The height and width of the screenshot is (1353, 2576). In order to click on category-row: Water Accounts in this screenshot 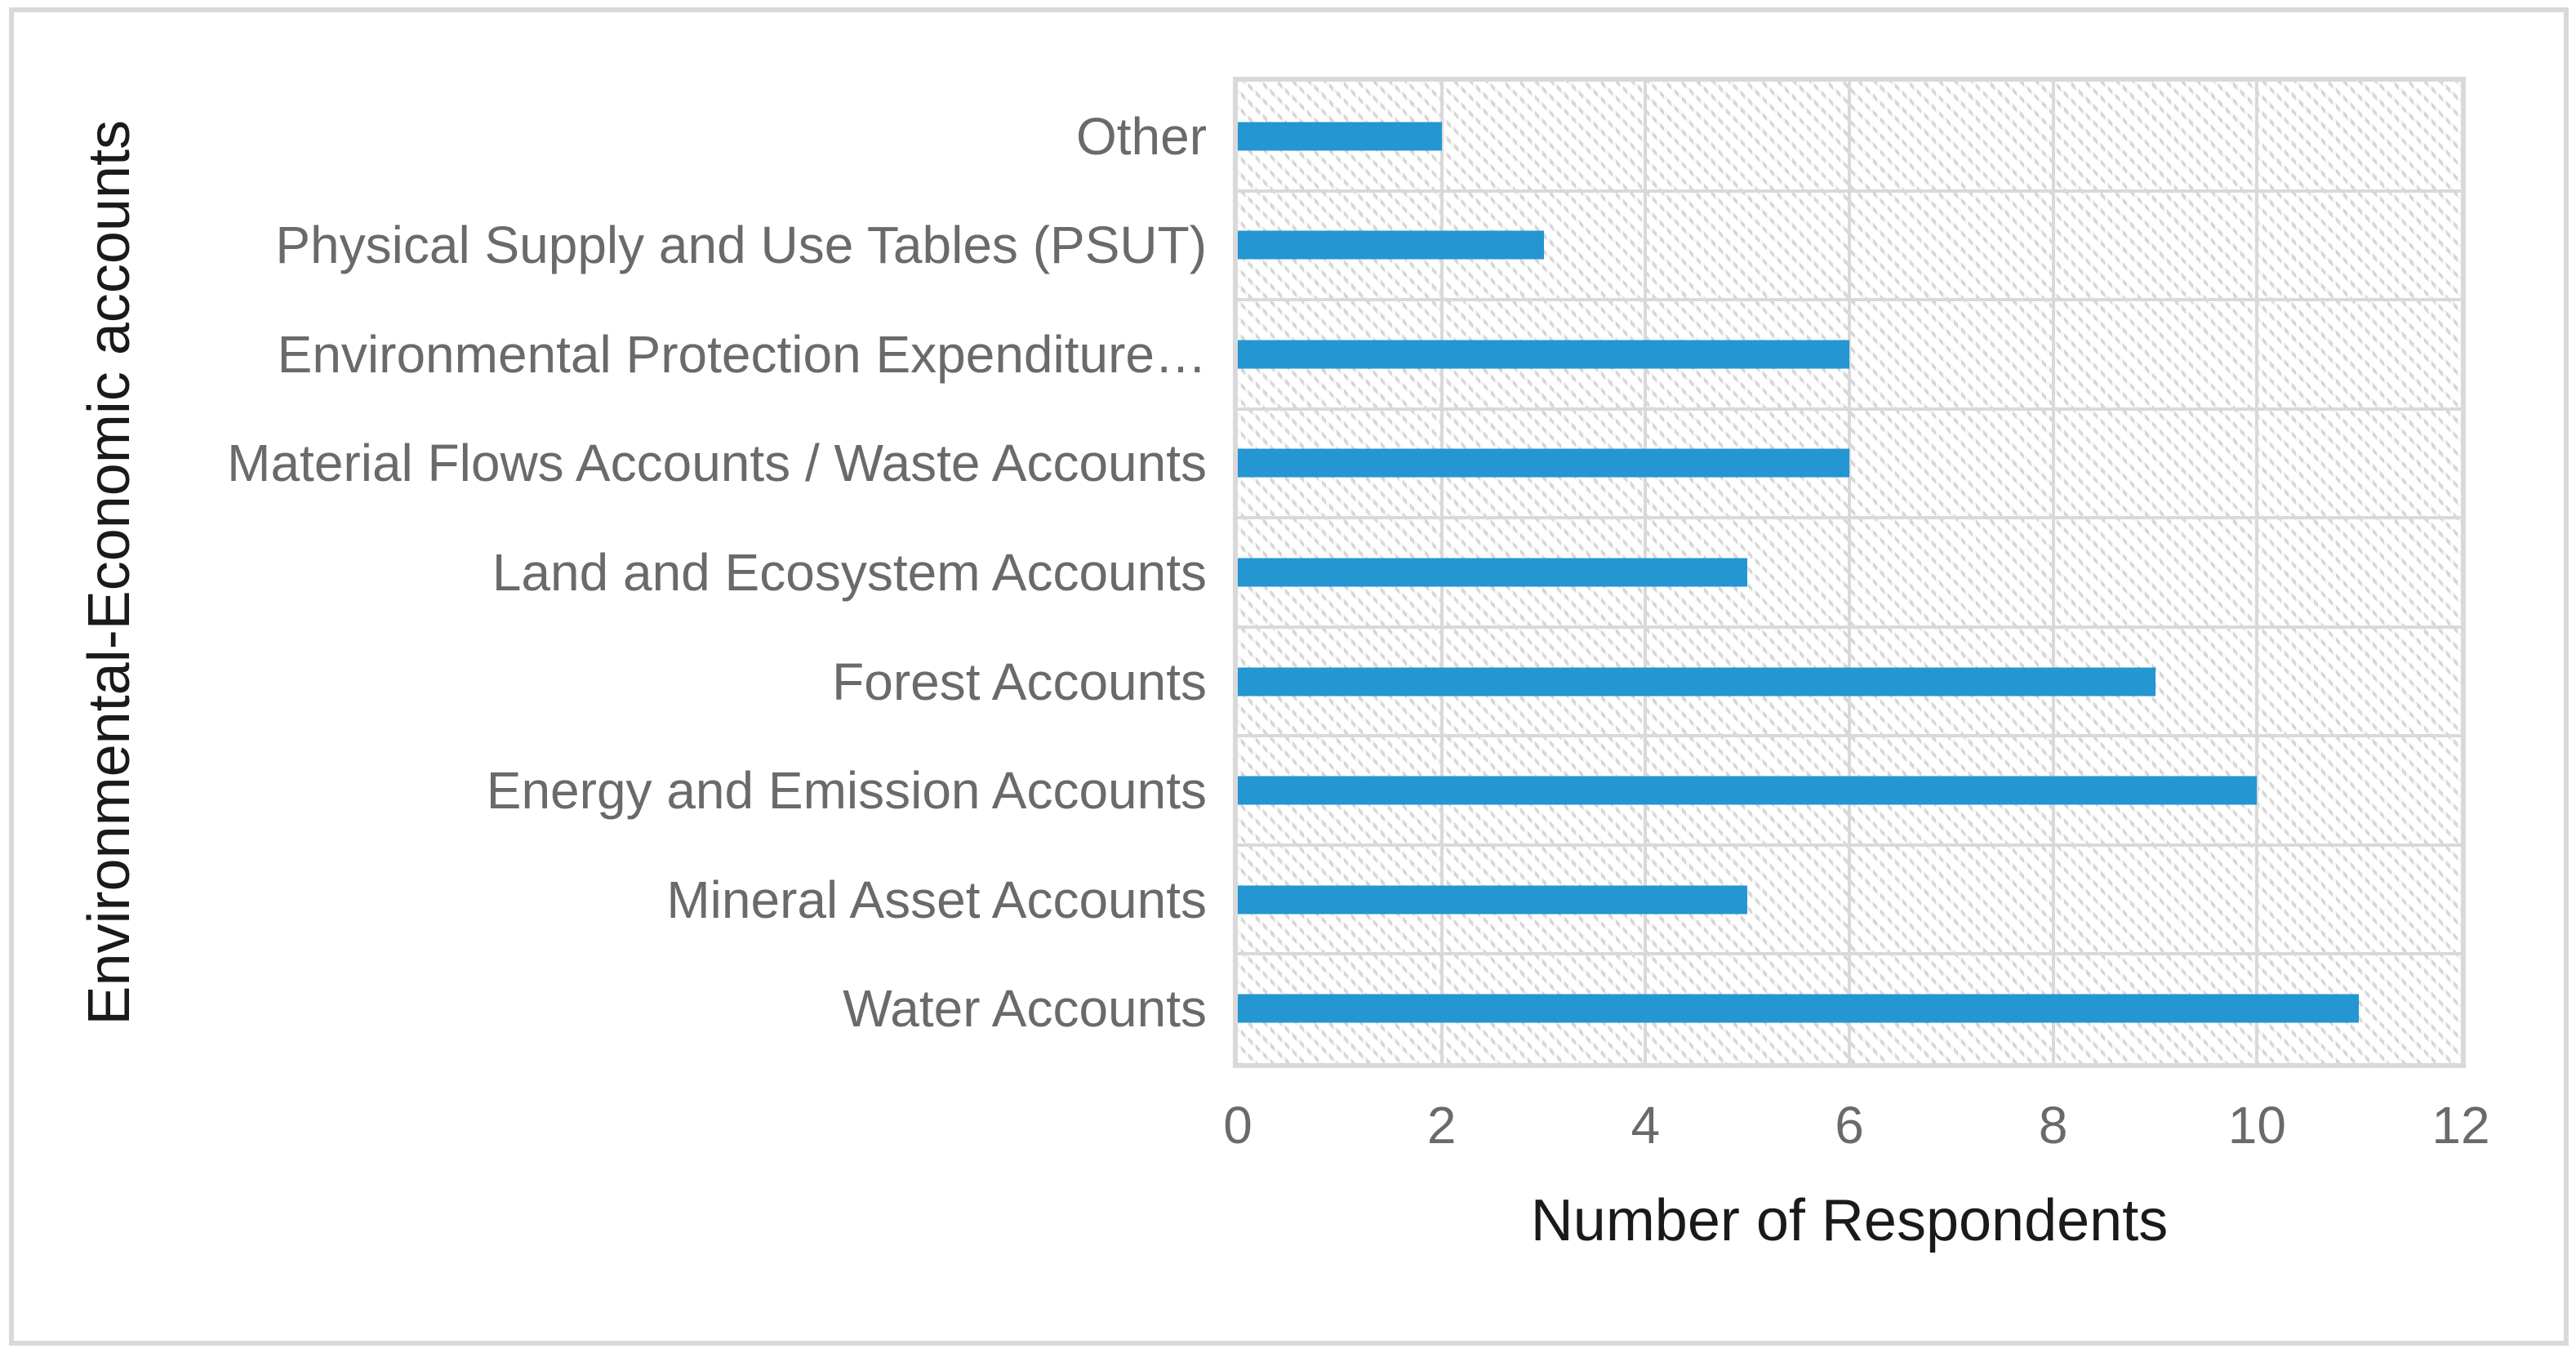, I will do `click(677, 1009)`.